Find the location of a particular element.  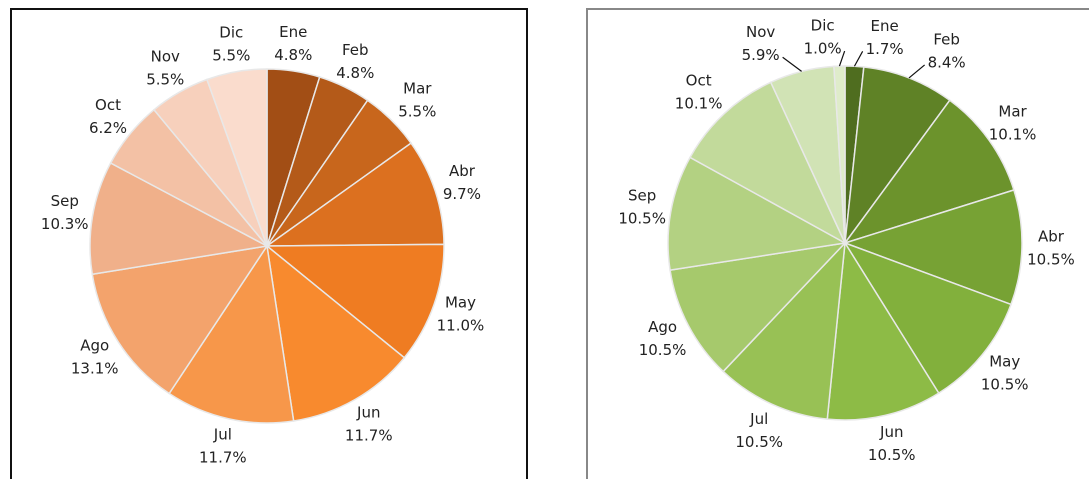

slice-value-label: 11.0% is located at coordinates (461, 325).